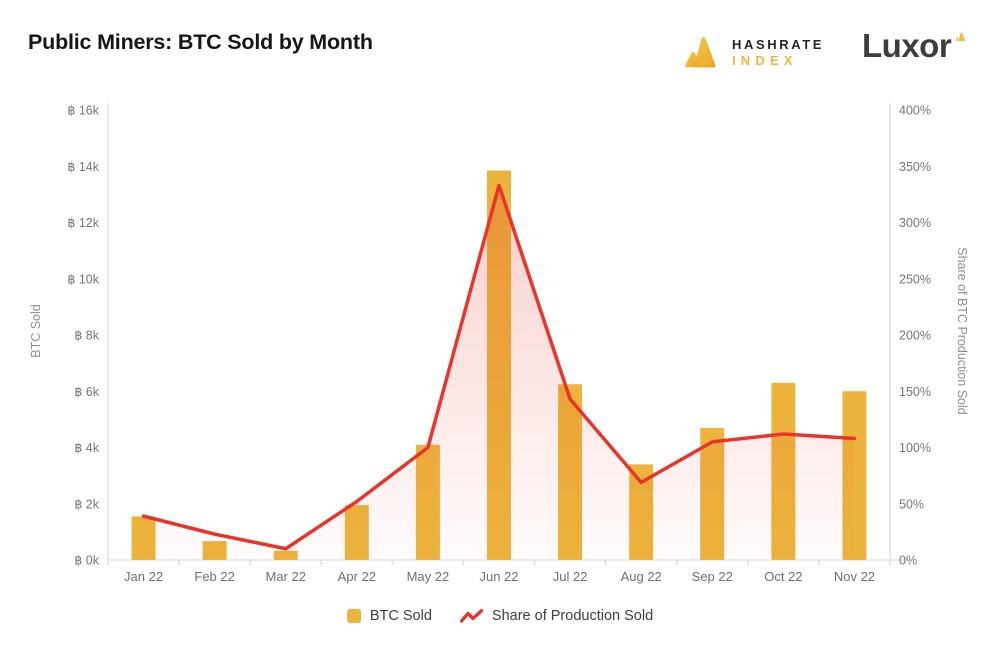  I want to click on right-axis-tick-label: 250%, so click(915, 279).